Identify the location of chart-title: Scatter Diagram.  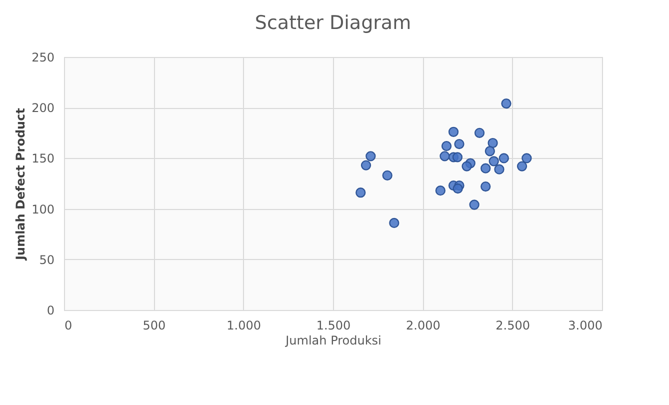
(333, 23).